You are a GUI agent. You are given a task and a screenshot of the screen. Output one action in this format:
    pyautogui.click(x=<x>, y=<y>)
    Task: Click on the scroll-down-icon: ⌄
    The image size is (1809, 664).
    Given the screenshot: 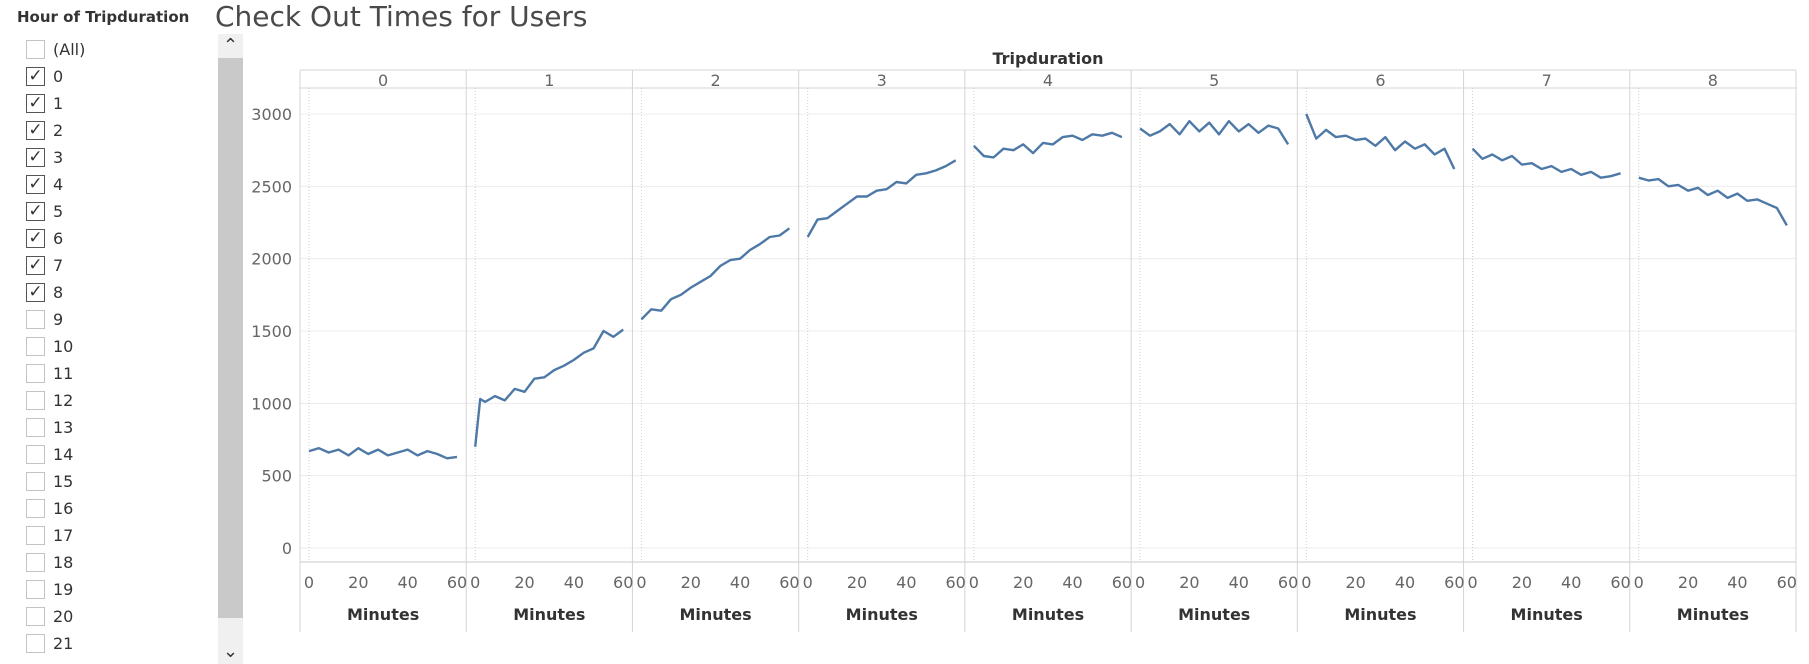 What is the action you would take?
    pyautogui.click(x=230, y=651)
    